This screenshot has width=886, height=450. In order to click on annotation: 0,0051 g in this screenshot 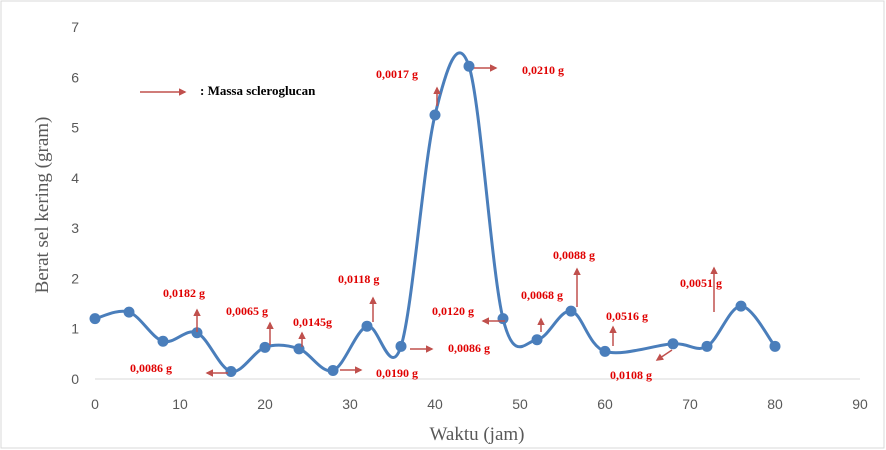, I will do `click(701, 283)`.